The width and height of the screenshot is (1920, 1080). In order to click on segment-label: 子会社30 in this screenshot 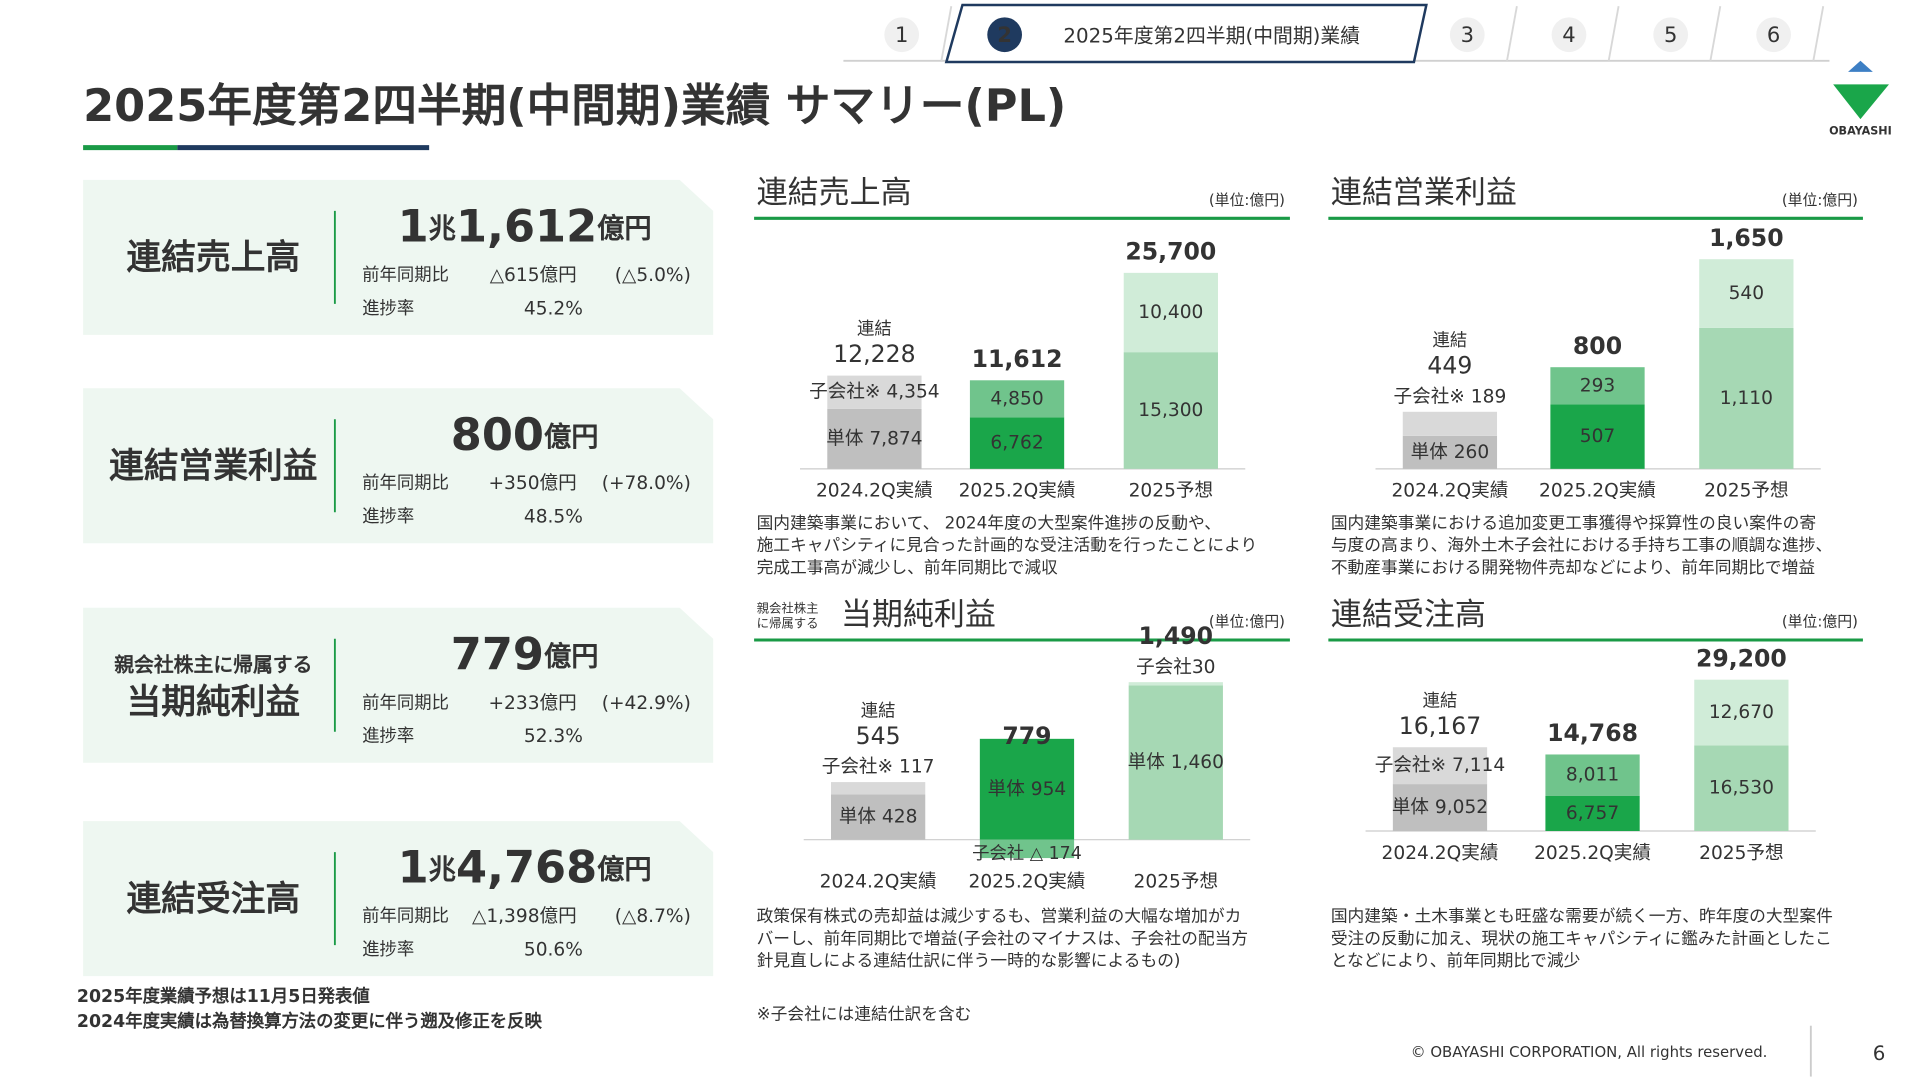, I will do `click(1175, 667)`.